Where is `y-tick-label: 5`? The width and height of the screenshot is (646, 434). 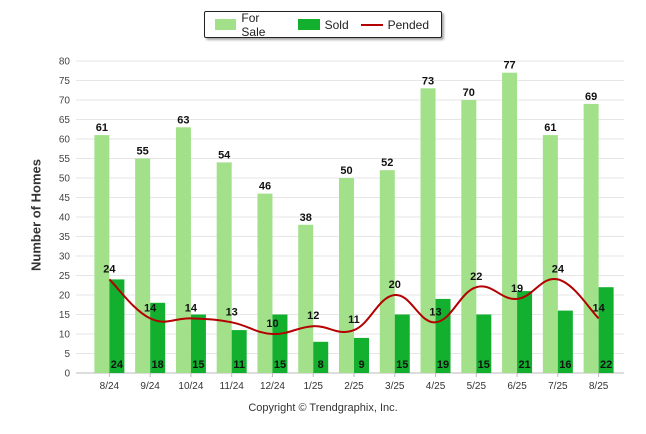
y-tick-label: 5 is located at coordinates (67, 354).